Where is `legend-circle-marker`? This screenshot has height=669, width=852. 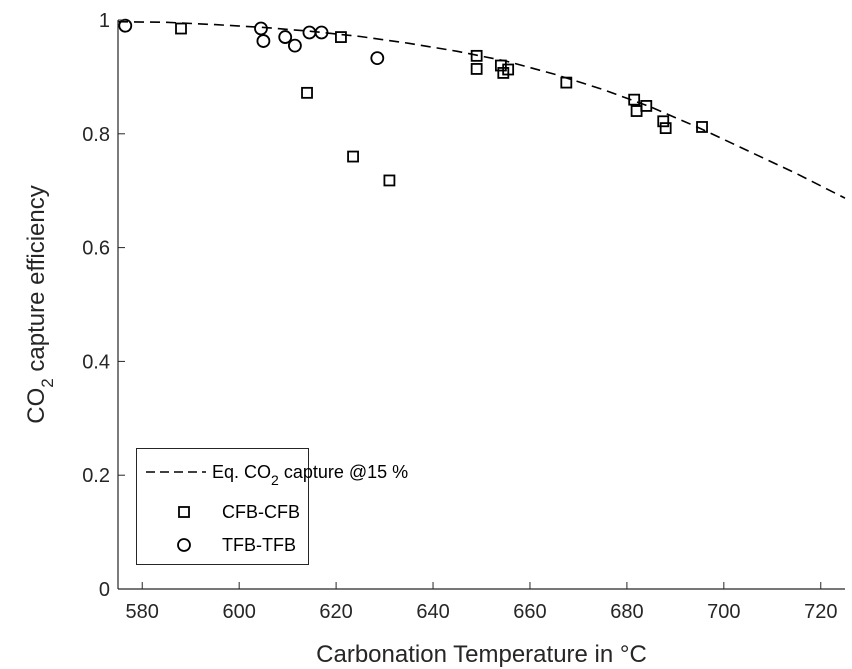 legend-circle-marker is located at coordinates (184, 545).